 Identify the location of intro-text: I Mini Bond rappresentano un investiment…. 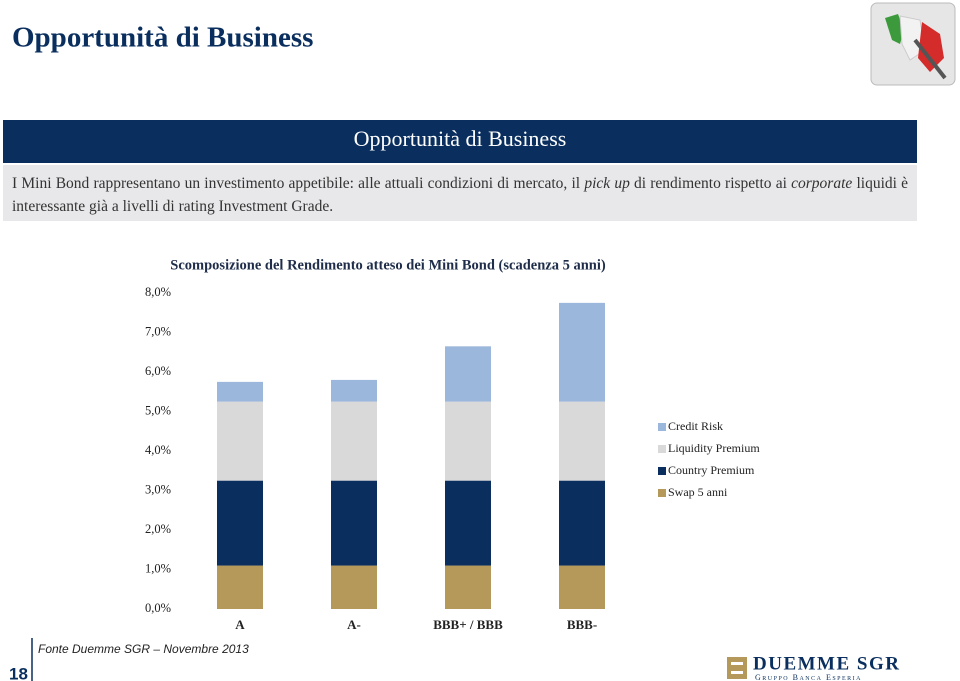
(460, 195).